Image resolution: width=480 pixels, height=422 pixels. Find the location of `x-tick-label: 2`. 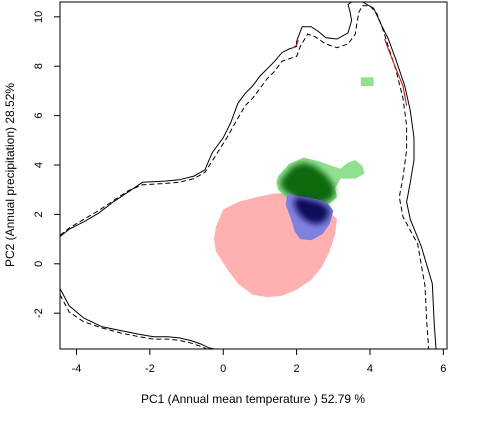

x-tick-label: 2 is located at coordinates (297, 369).